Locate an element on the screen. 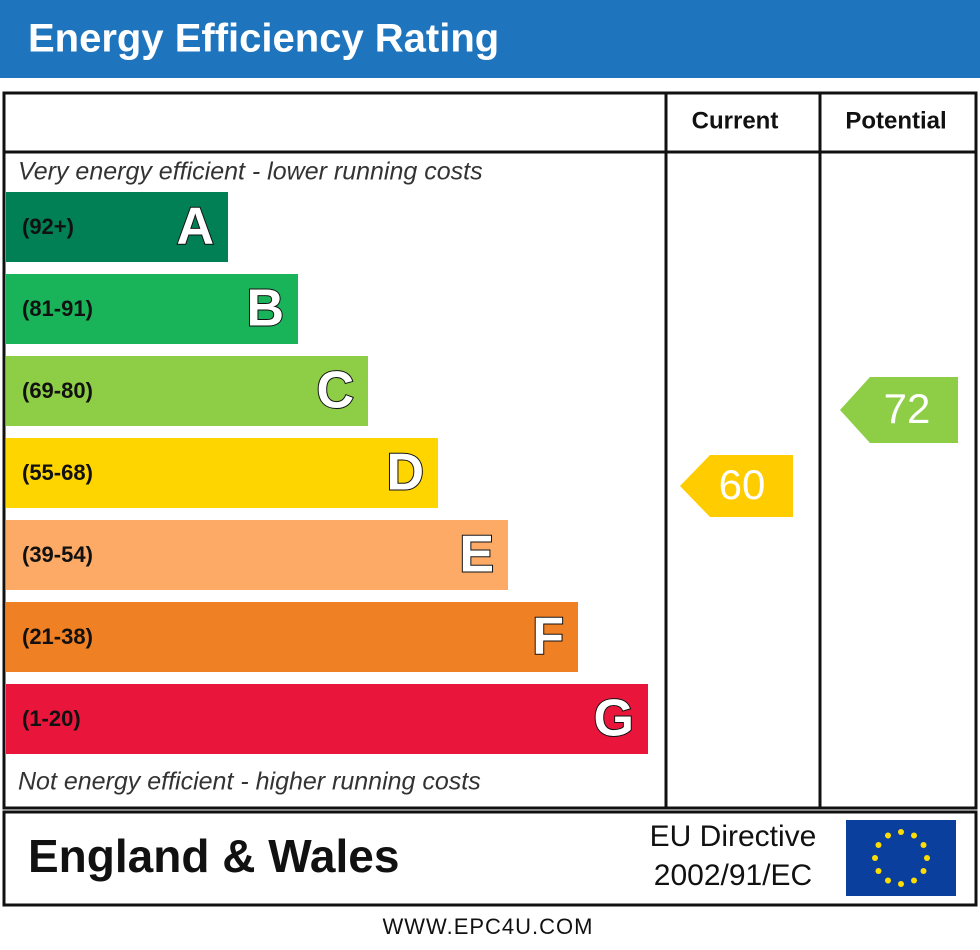  band-letter: G is located at coordinates (614, 719).